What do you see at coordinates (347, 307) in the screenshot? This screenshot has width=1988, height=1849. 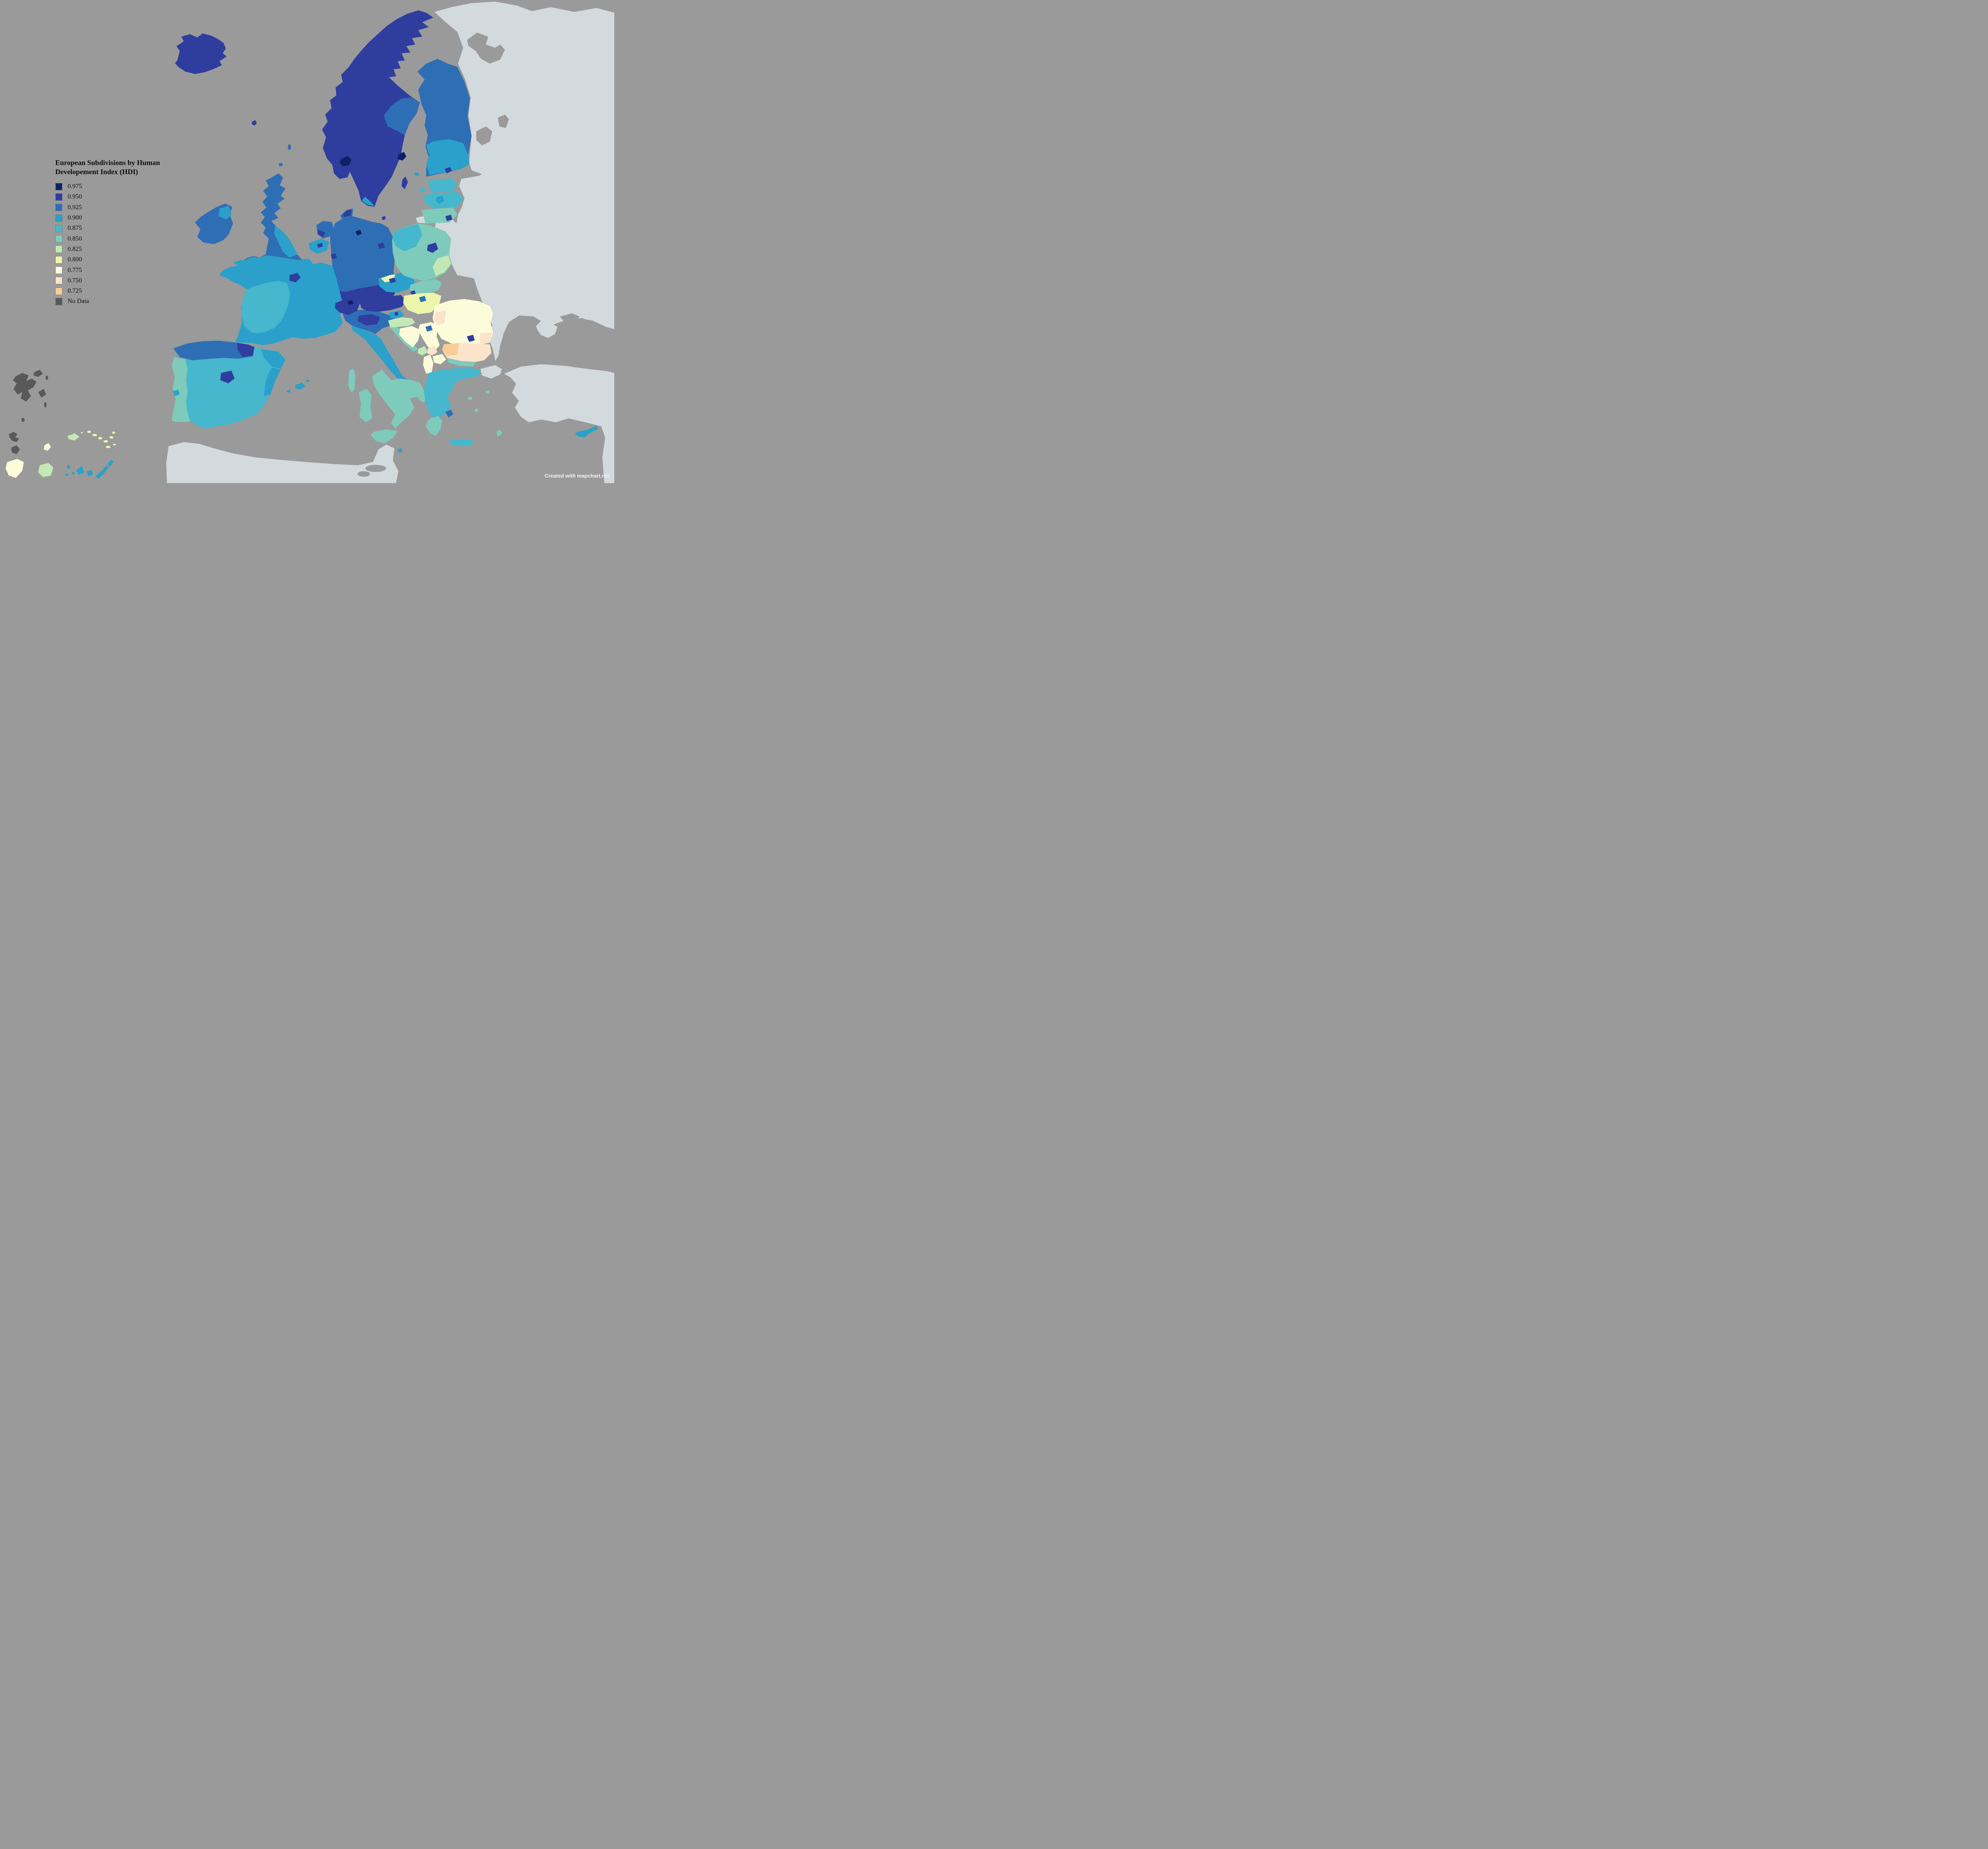 I see `region-switzerland` at bounding box center [347, 307].